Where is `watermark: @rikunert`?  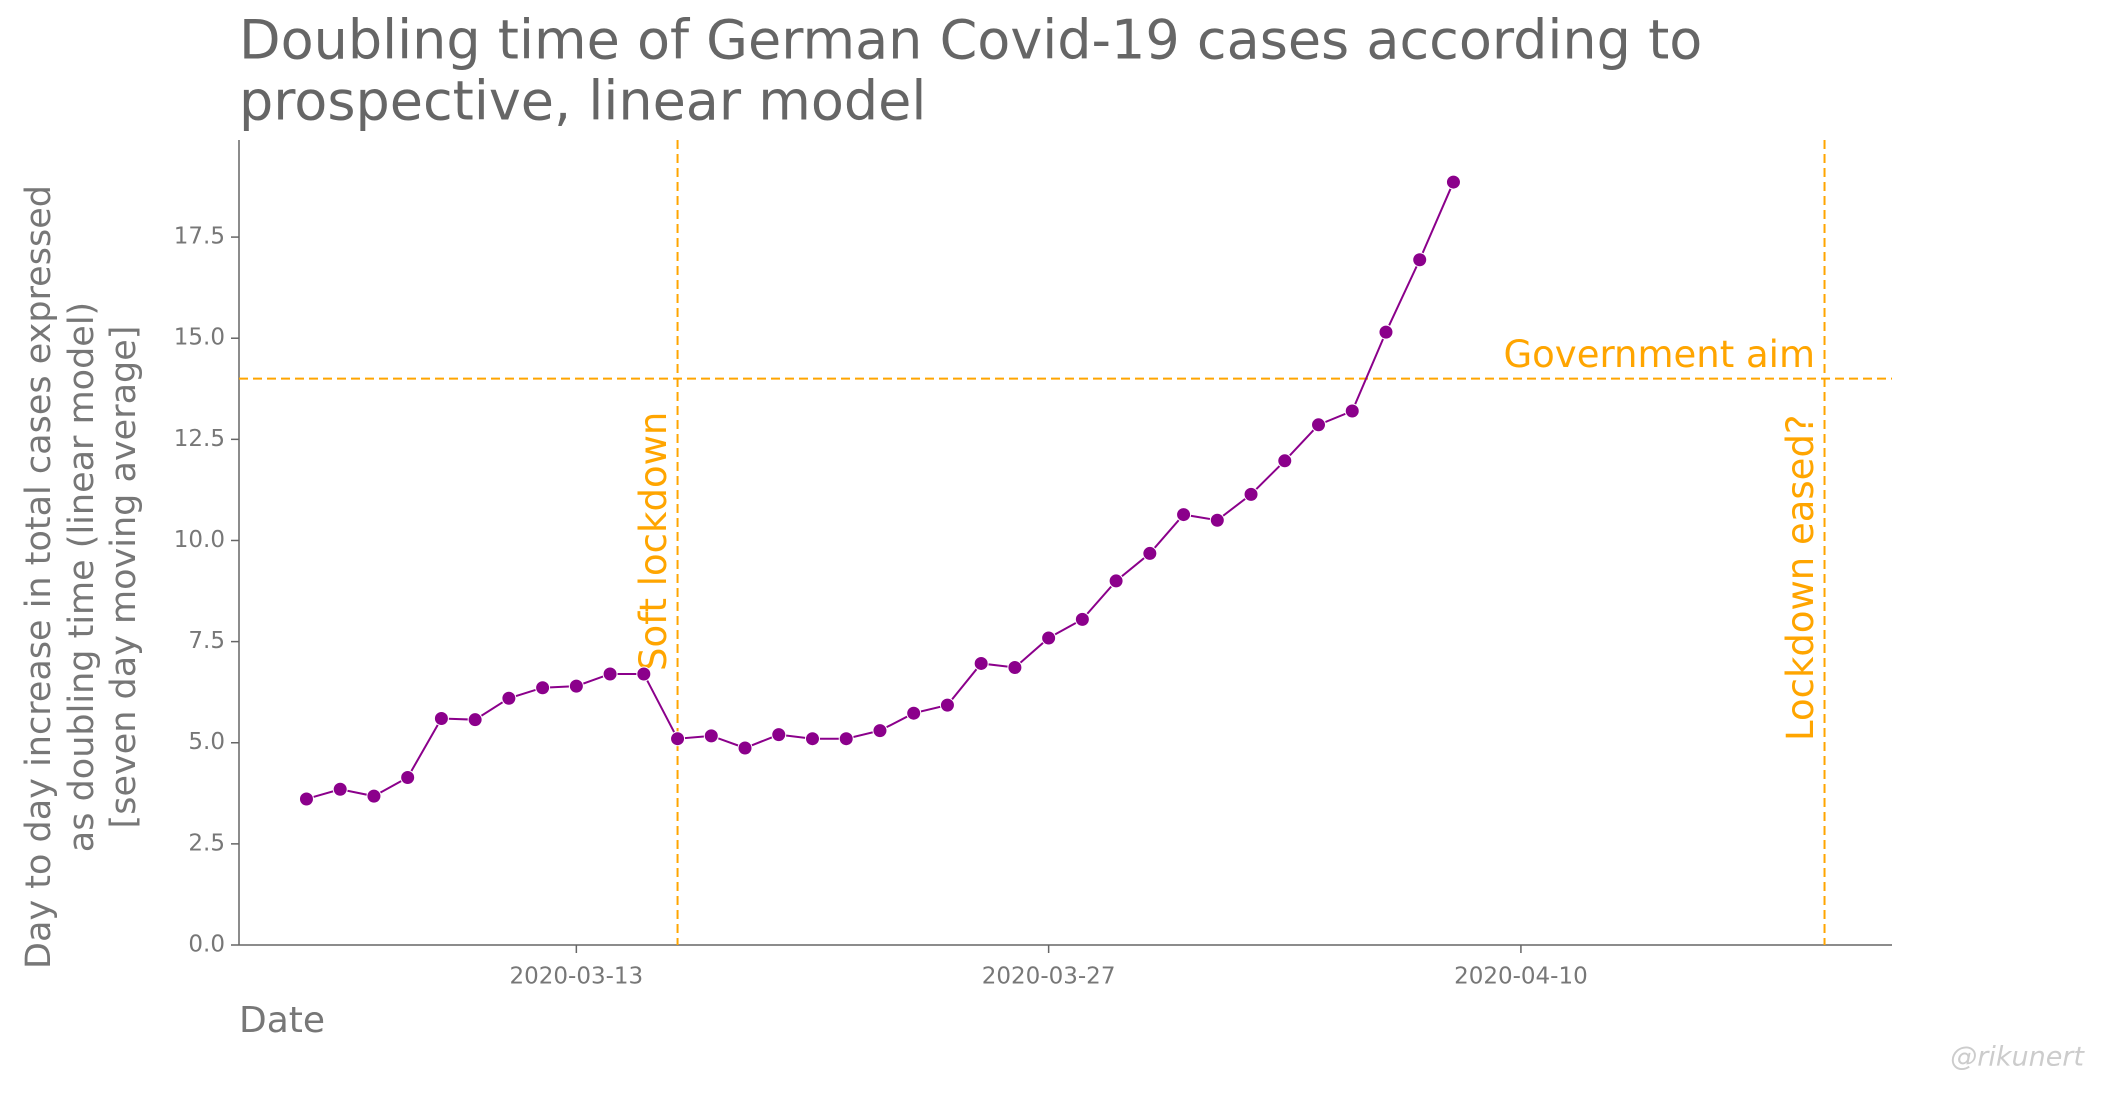 watermark: @rikunert is located at coordinates (2017, 1057).